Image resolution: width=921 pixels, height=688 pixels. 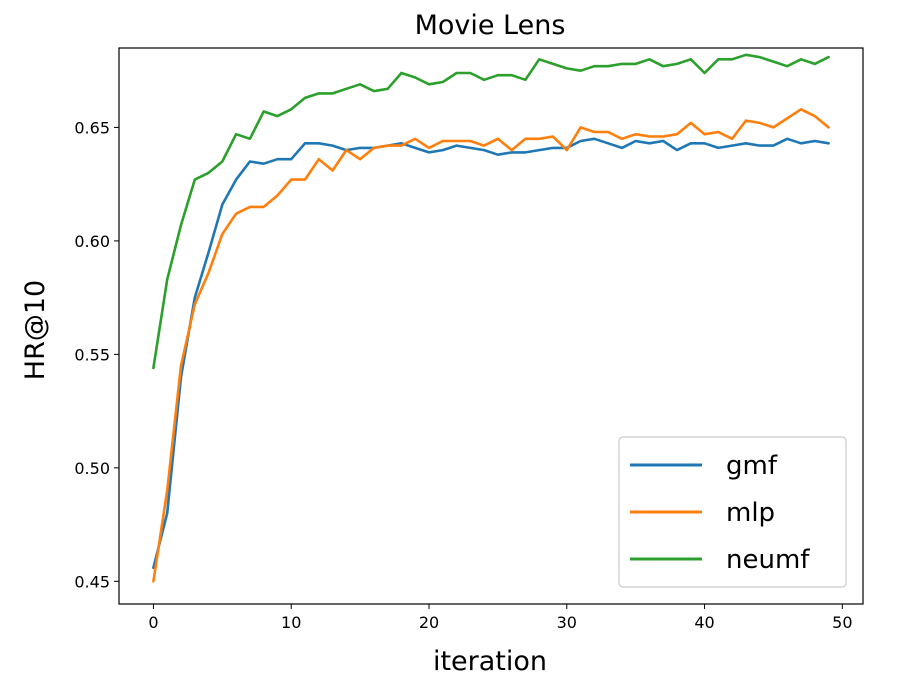 What do you see at coordinates (153, 622) in the screenshot?
I see `x-tick-label: 0` at bounding box center [153, 622].